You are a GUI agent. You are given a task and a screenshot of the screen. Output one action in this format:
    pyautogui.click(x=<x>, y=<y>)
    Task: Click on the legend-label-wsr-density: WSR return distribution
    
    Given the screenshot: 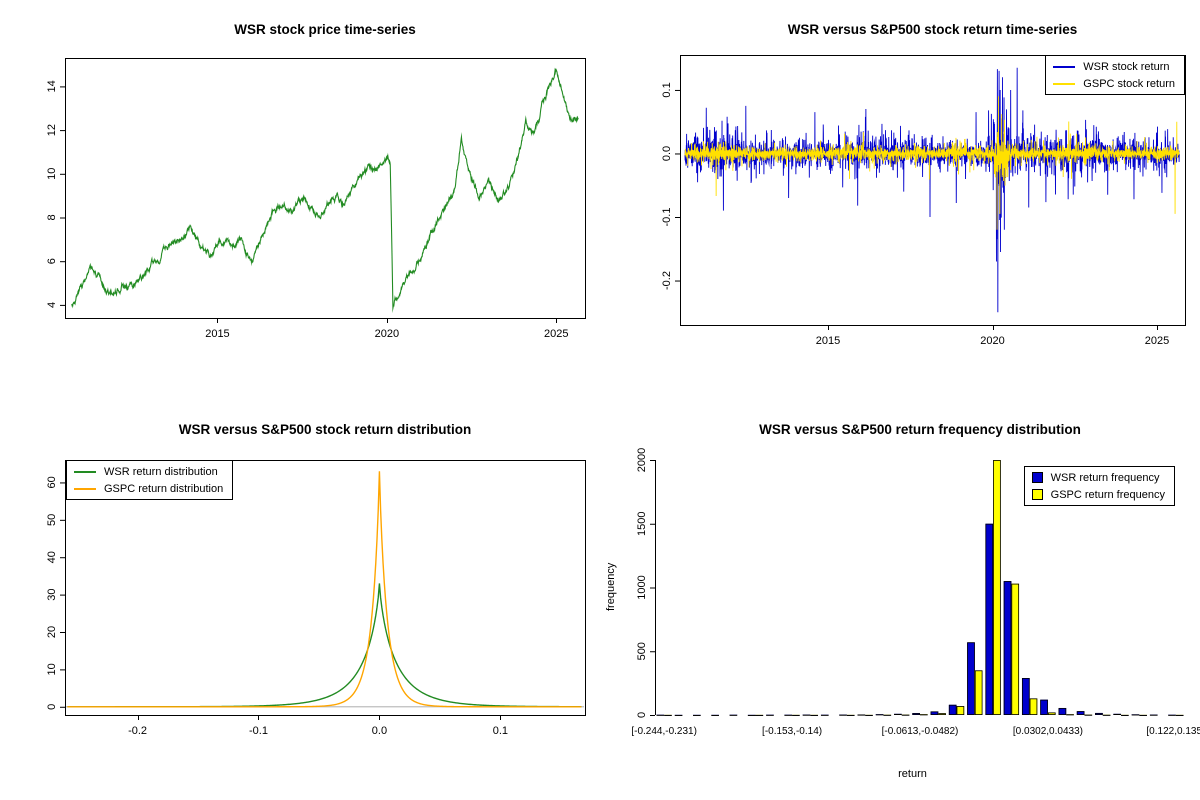 What is the action you would take?
    pyautogui.click(x=161, y=471)
    